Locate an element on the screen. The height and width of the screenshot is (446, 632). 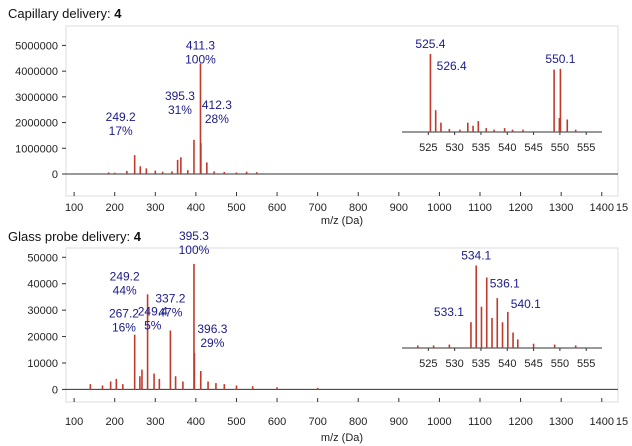
peak-label-percent: 47% is located at coordinates (170, 312).